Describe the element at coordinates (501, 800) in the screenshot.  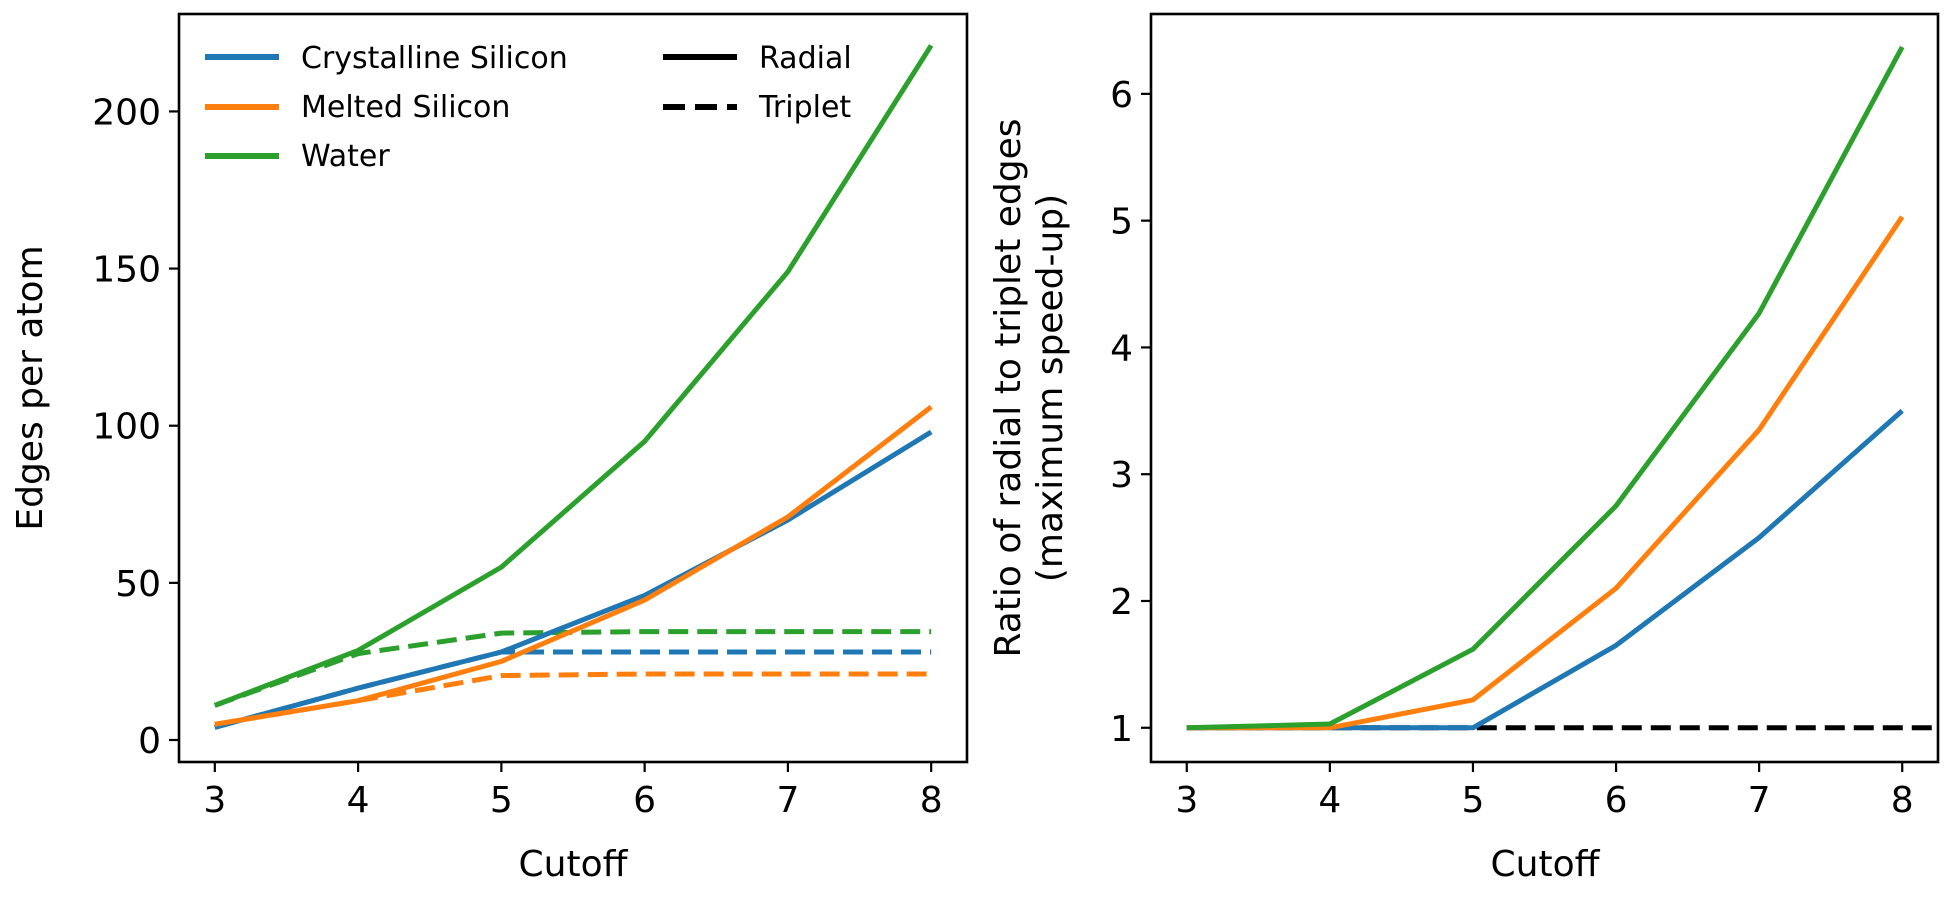
I see `left-x-tick-label: 5` at that location.